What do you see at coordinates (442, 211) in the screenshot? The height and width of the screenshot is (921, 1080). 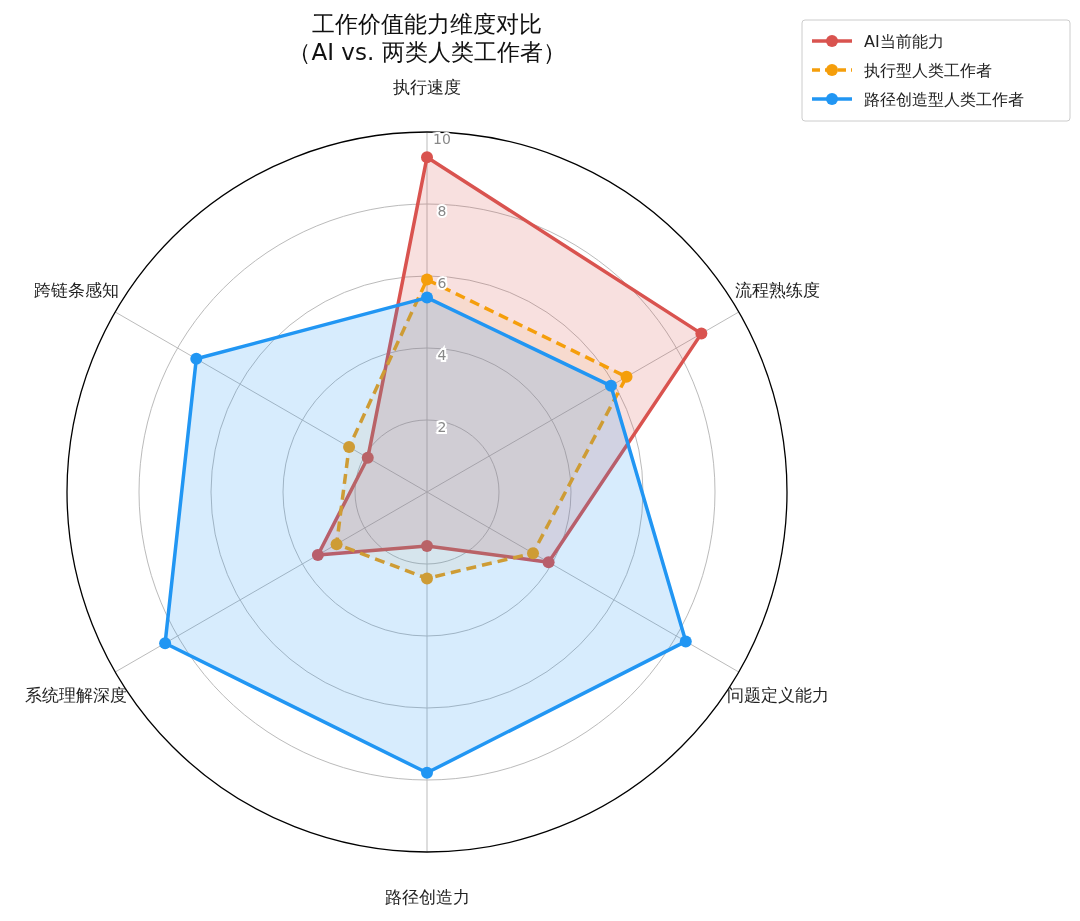 I see `y-tick-label: 8` at bounding box center [442, 211].